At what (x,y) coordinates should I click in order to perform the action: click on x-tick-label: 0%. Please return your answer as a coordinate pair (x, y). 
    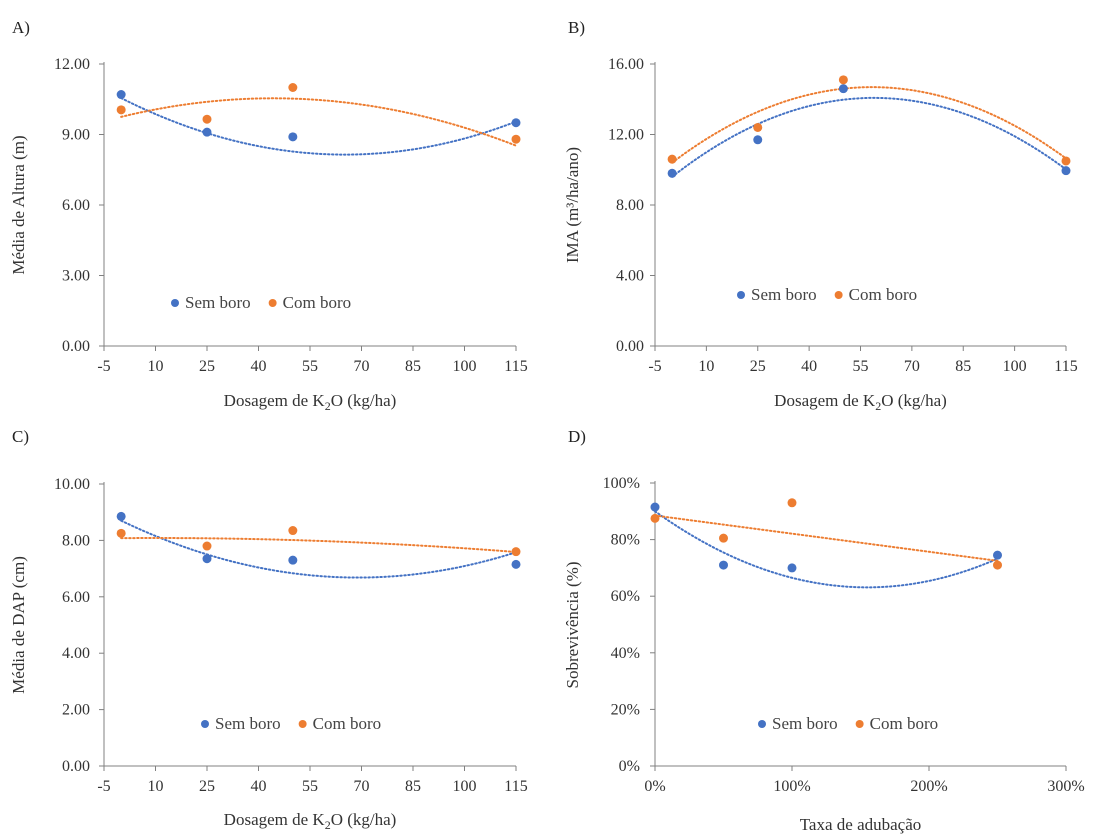
    Looking at the image, I should click on (654, 786).